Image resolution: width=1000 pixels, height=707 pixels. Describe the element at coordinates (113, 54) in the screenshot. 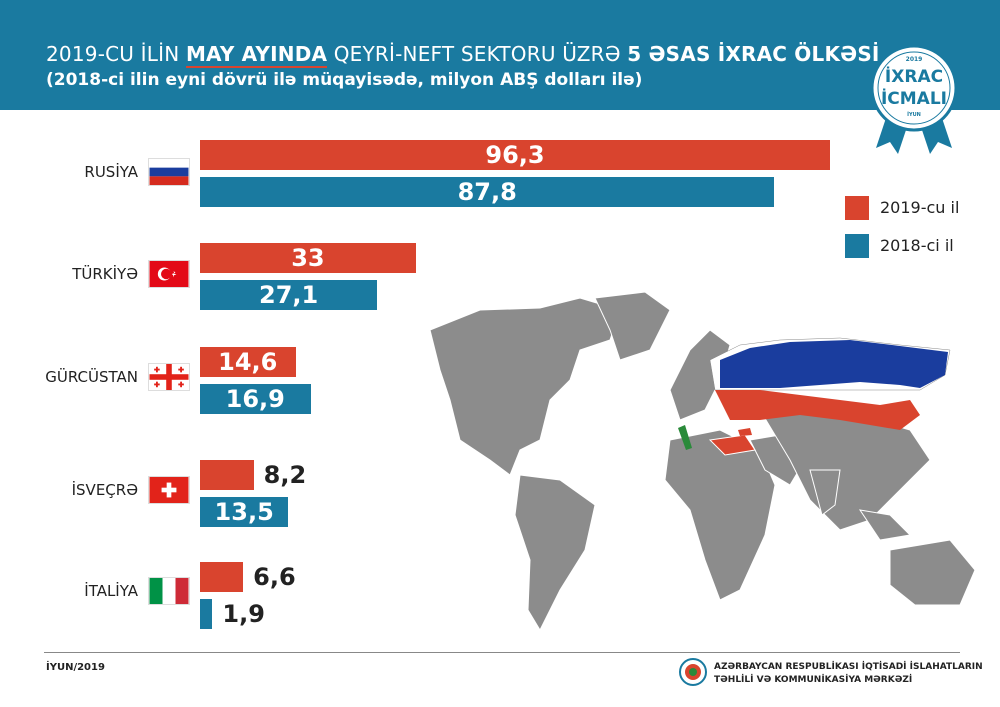

I see `title-prefix: 2019-CU İLİN` at that location.